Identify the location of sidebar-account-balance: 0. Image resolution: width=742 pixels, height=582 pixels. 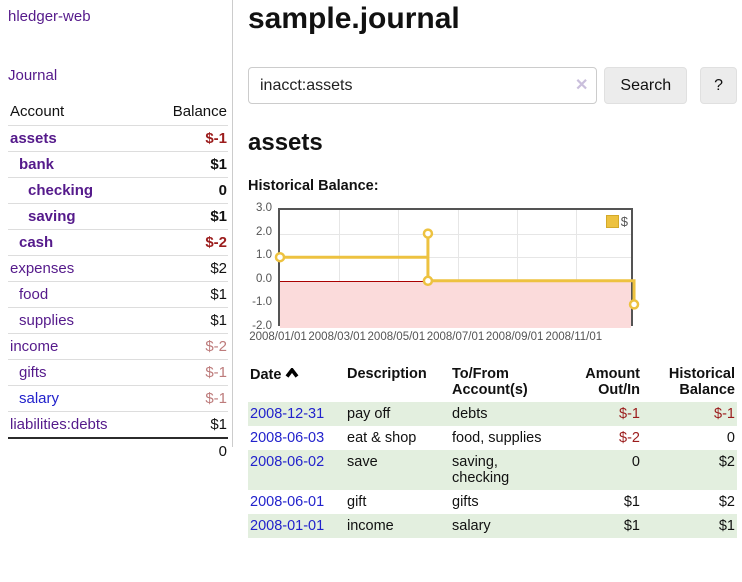
(222, 190).